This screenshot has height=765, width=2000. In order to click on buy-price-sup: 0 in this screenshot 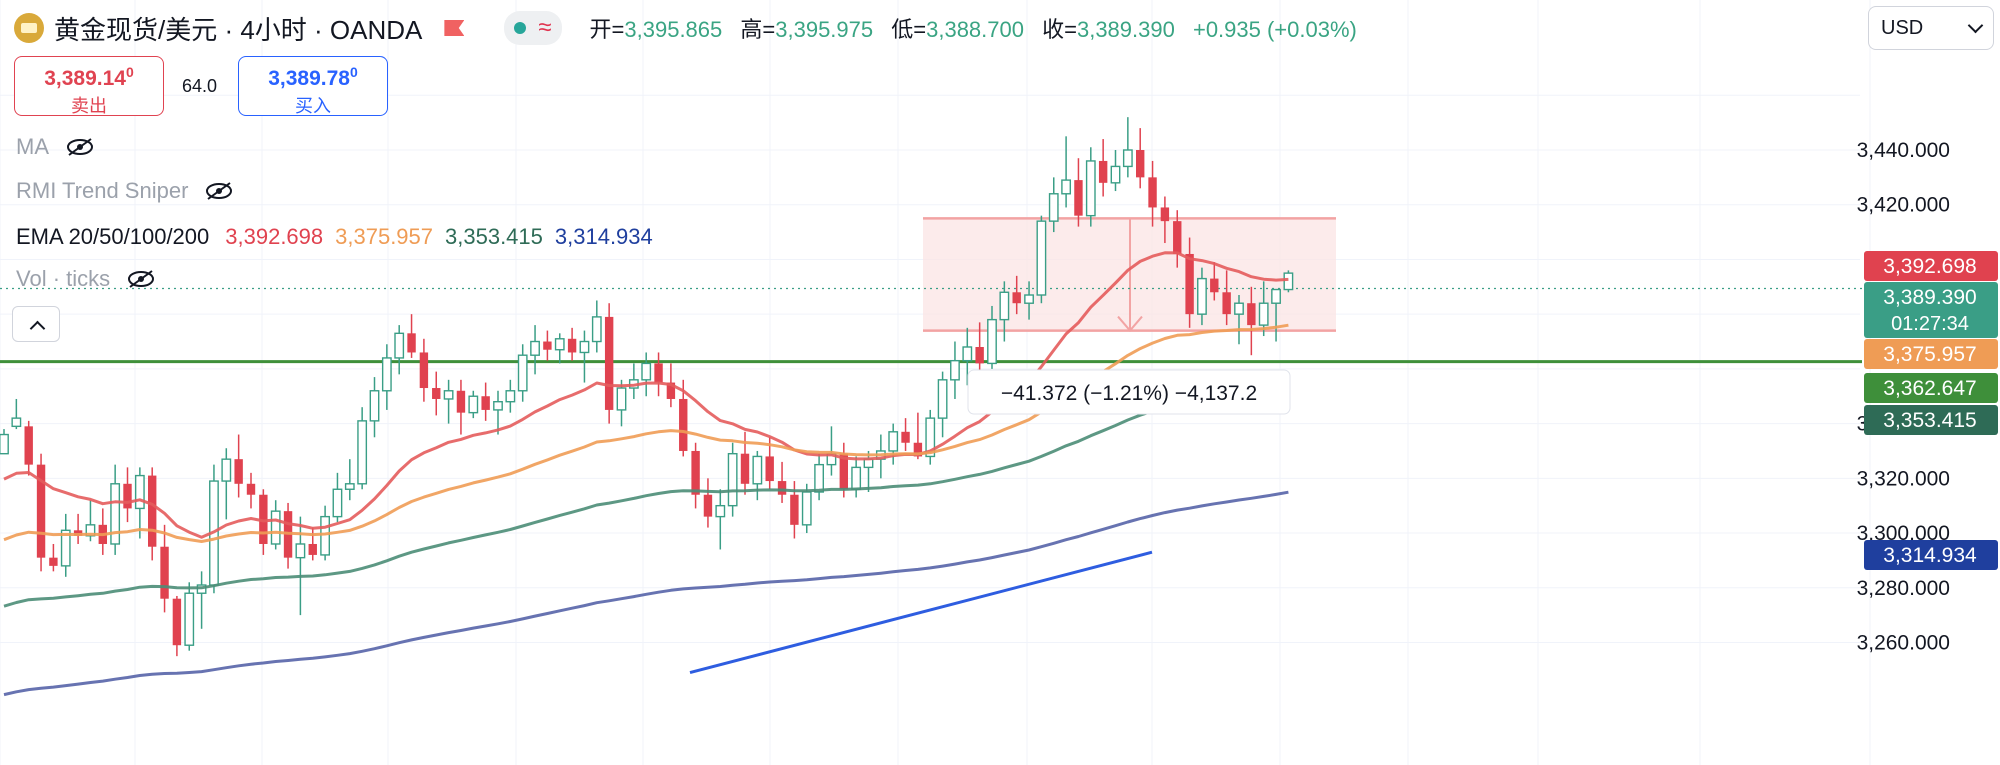, I will do `click(353, 72)`.